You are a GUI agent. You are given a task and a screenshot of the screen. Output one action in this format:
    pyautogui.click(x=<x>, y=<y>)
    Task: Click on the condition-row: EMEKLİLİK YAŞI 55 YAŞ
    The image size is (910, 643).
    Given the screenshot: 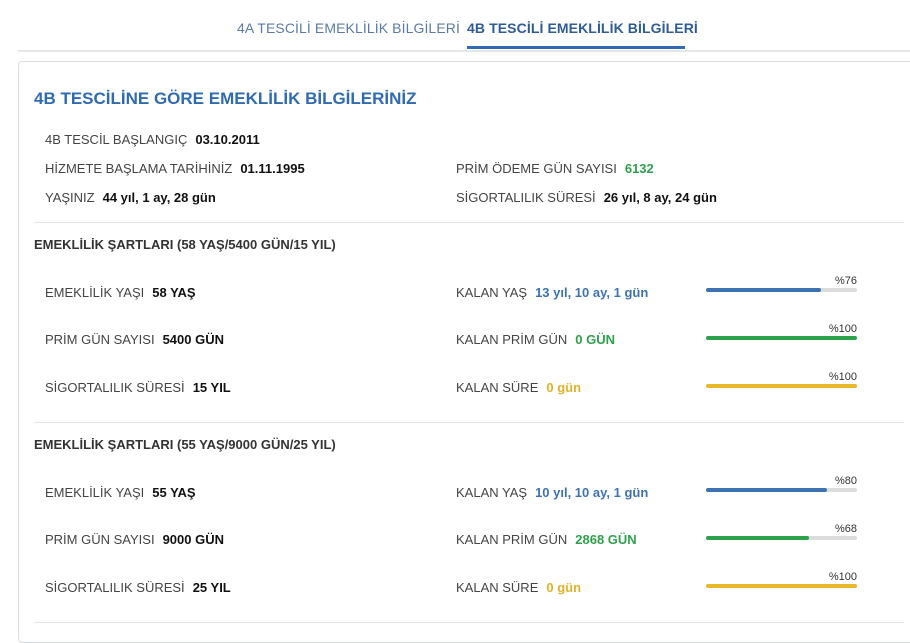 What is the action you would take?
    pyautogui.click(x=120, y=492)
    